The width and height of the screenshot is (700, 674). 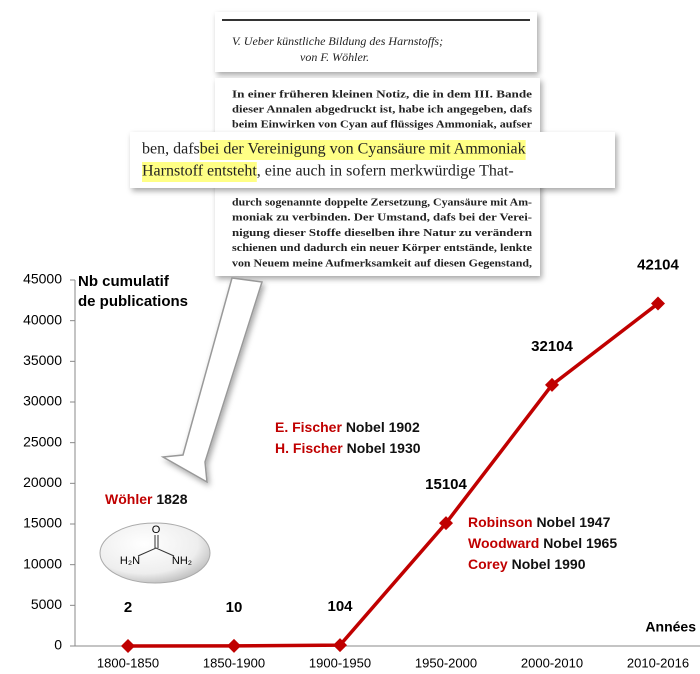 I want to click on doc-title-box, so click(x=376, y=42).